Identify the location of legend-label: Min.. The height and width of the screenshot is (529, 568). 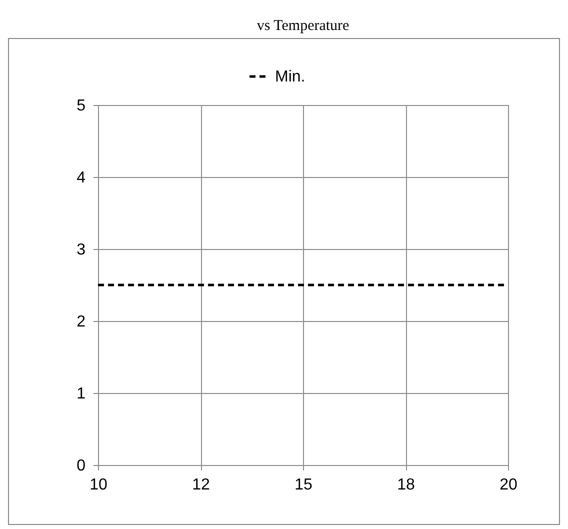
(290, 77).